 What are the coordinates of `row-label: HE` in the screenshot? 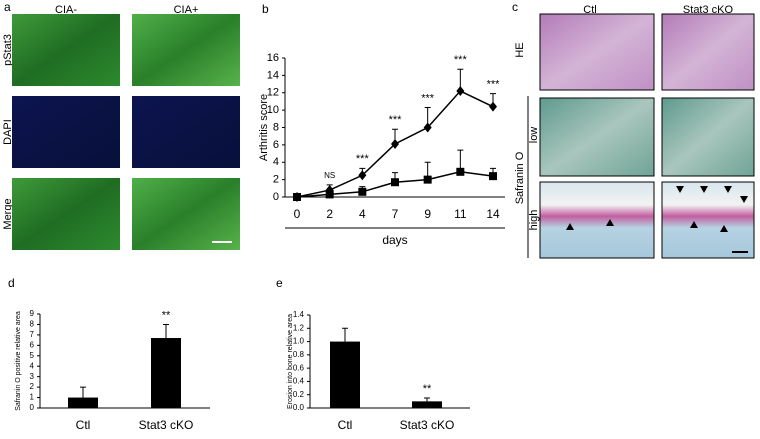 It's located at (520, 49).